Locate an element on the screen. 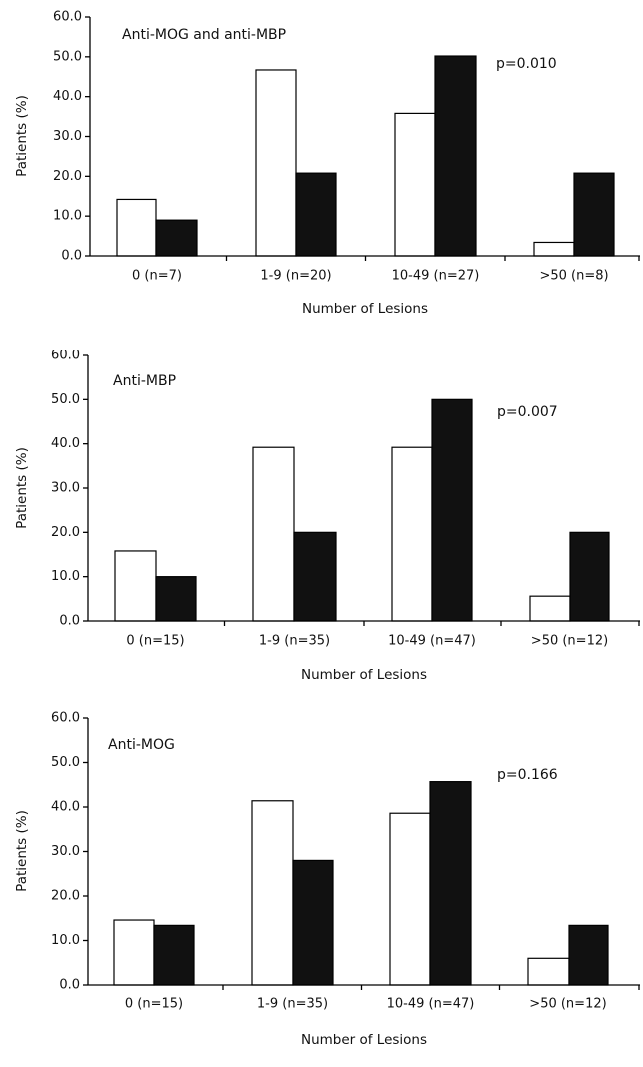 The image size is (643, 1067). x-tick-label: 1-9 (n=20) is located at coordinates (295, 276).